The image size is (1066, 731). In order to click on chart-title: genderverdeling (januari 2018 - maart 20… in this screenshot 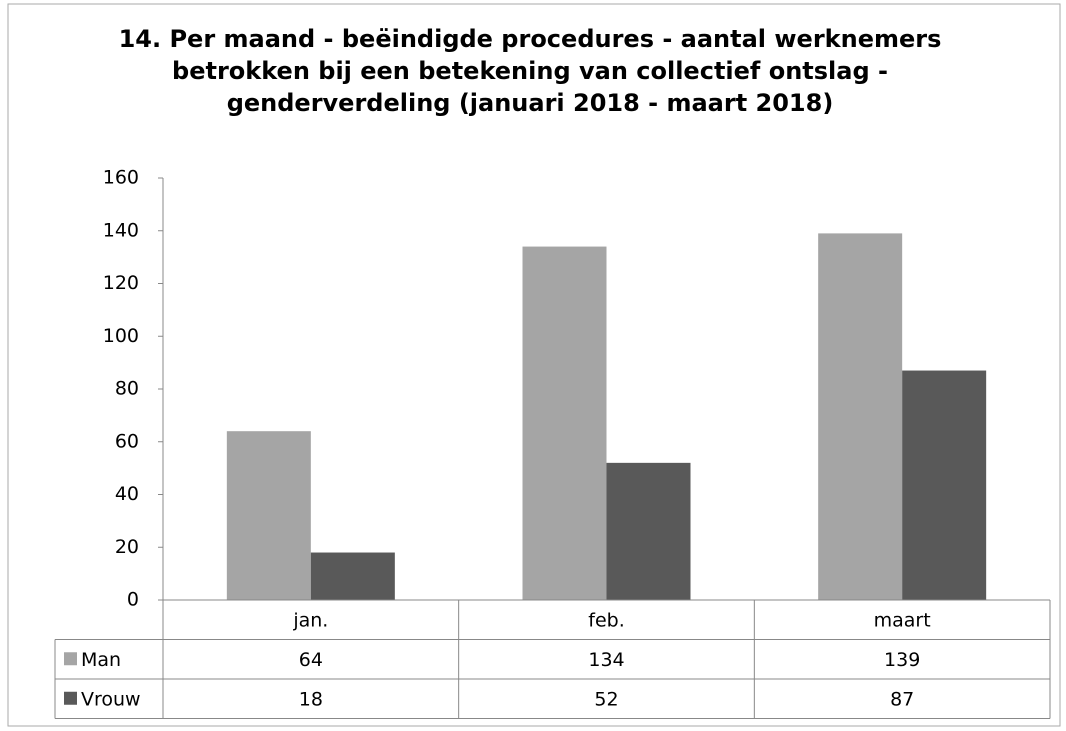, I will do `click(530, 103)`.